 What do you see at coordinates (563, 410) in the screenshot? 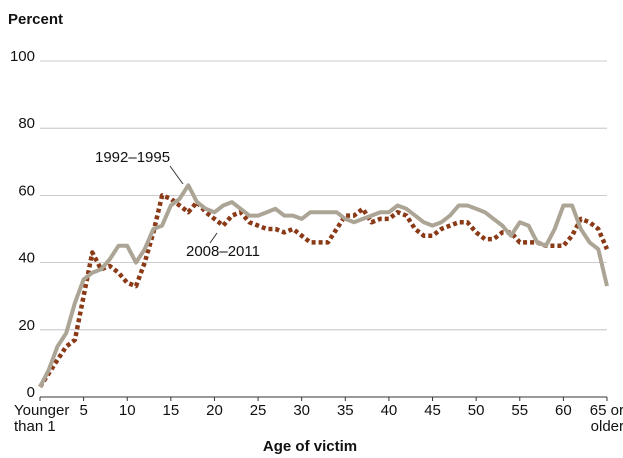
I see `x-tick-label: 60` at bounding box center [563, 410].